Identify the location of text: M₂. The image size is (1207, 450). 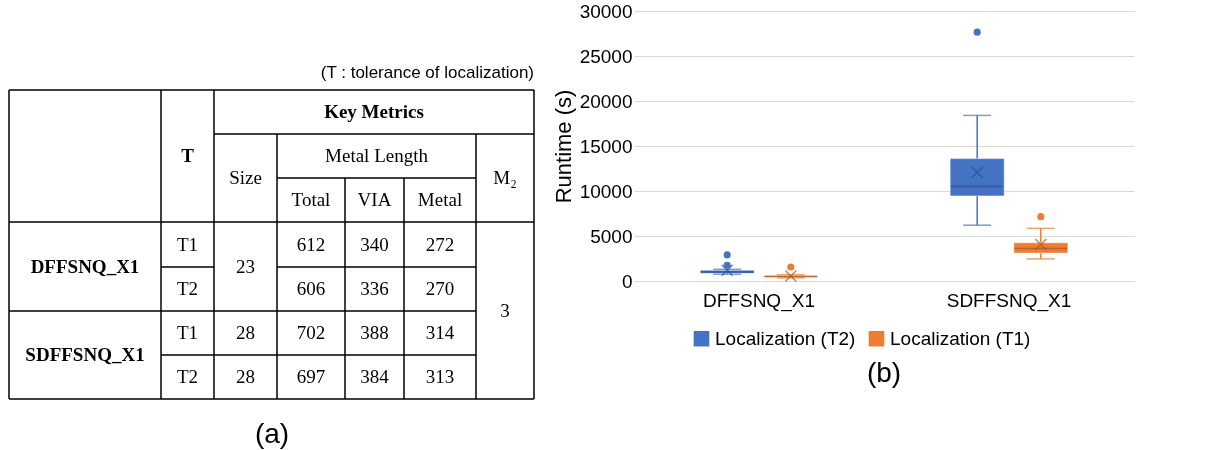
(505, 177).